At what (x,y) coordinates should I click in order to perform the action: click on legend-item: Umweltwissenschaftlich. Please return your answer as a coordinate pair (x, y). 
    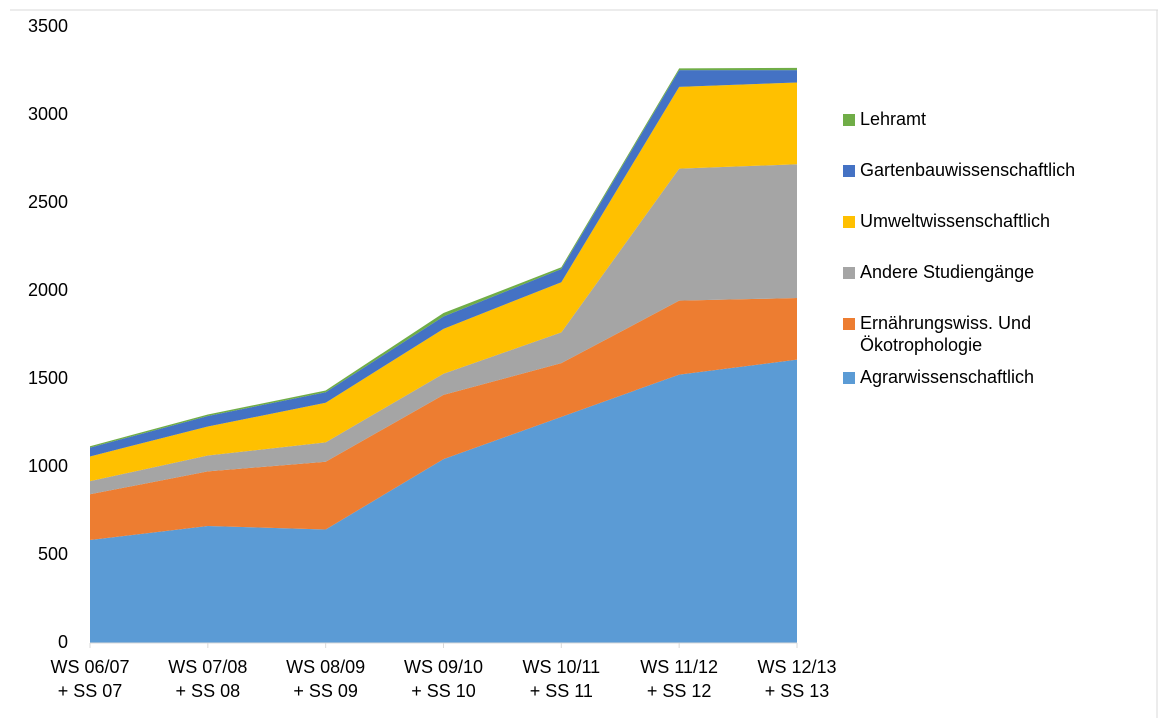
    Looking at the image, I should click on (963, 235).